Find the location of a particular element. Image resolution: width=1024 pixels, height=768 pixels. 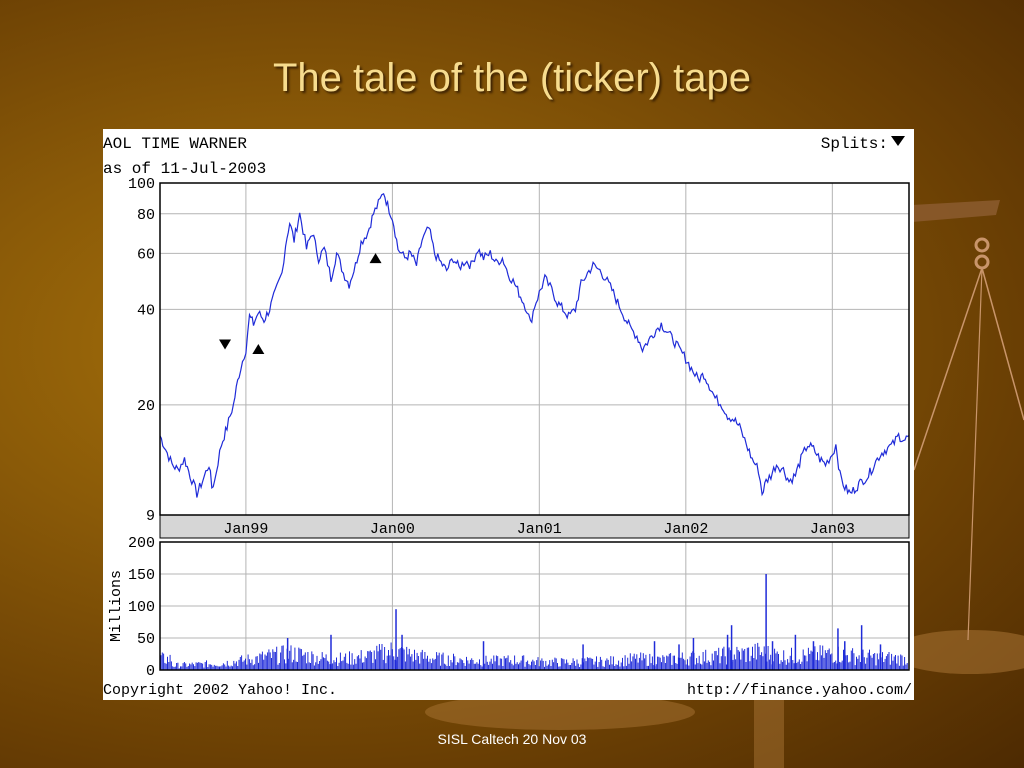

volume-tick-label: 50 is located at coordinates (146, 639).